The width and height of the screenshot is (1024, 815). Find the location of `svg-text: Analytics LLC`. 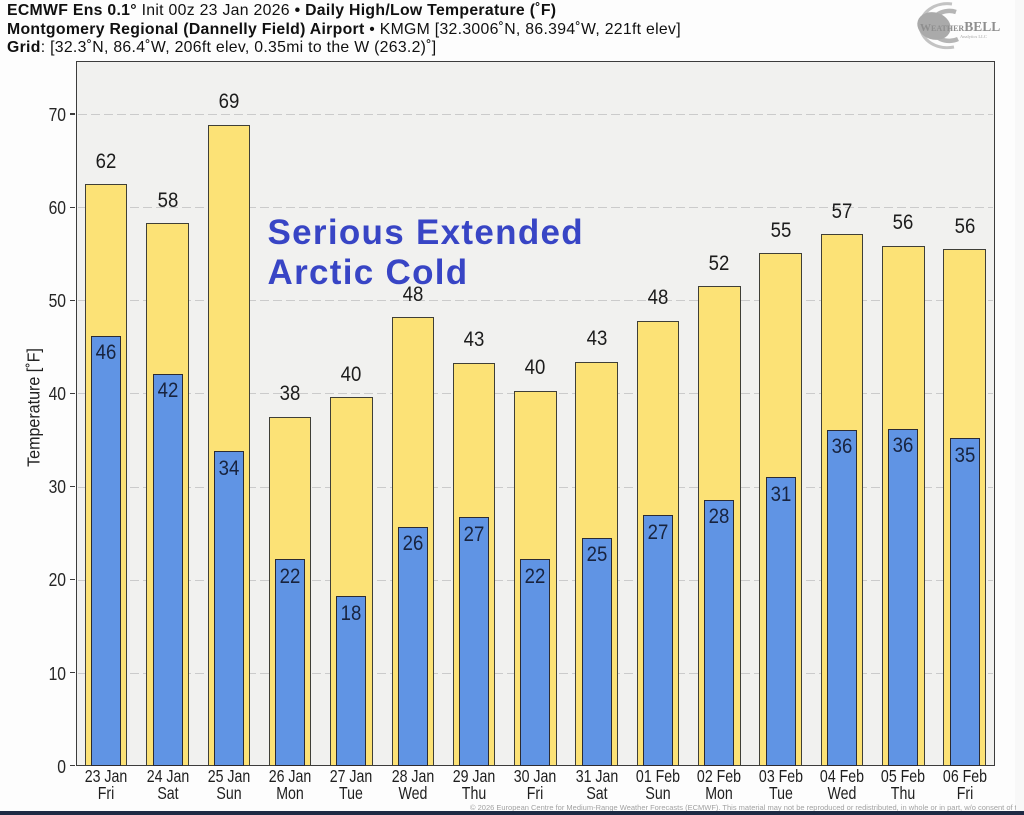

svg-text: Analytics LLC is located at coordinates (973, 36).